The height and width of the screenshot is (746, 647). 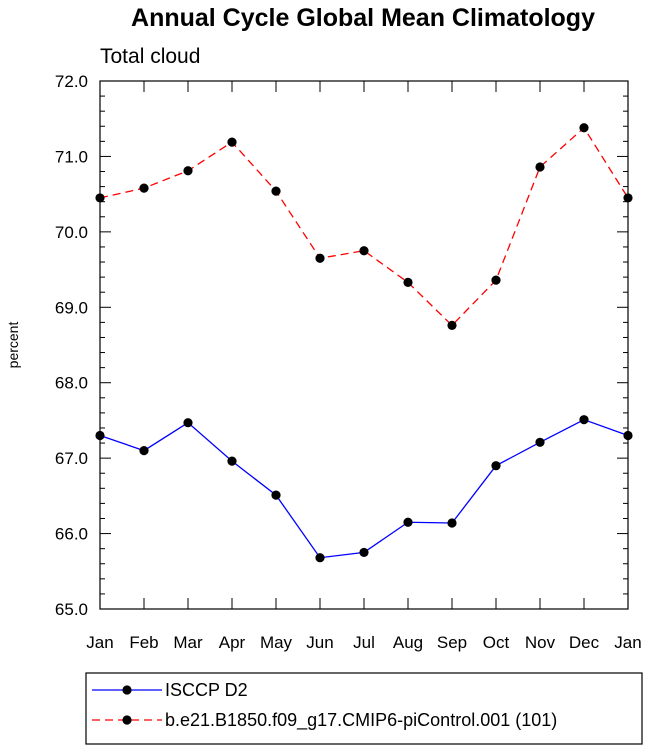 What do you see at coordinates (13, 345) in the screenshot?
I see `y-axis-label: percent` at bounding box center [13, 345].